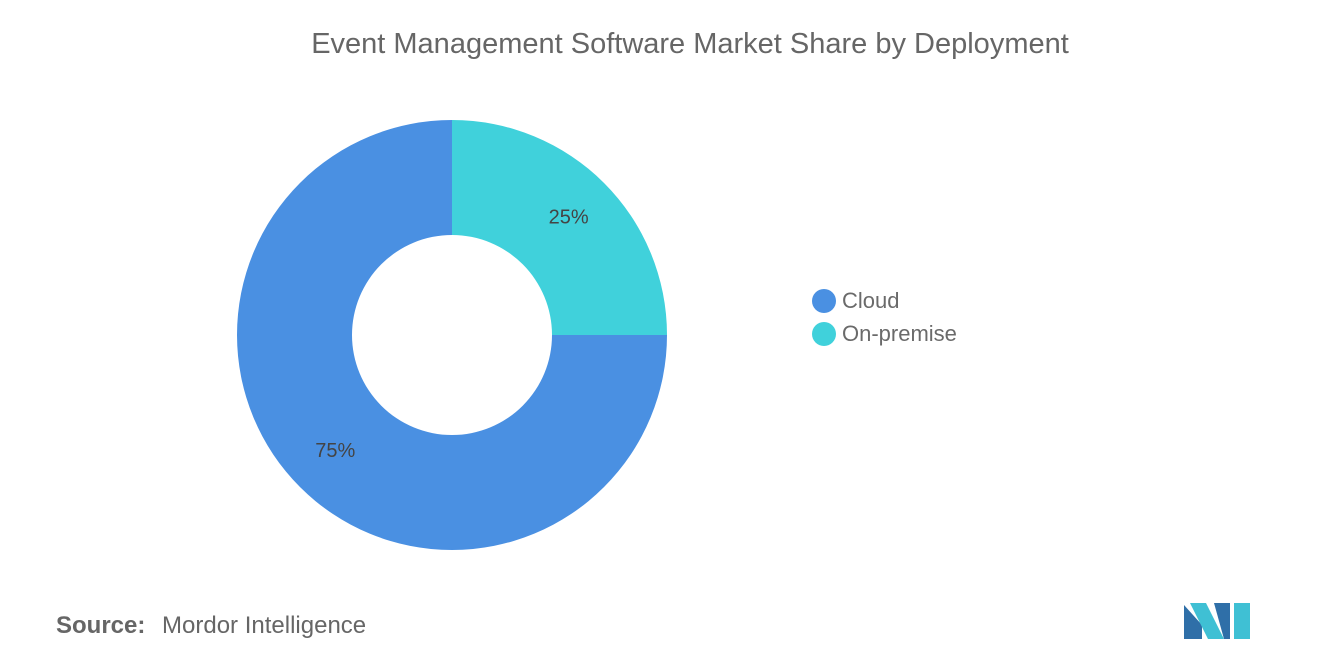 Image resolution: width=1320 pixels, height=665 pixels. I want to click on slice-label-cloud: 75%, so click(335, 451).